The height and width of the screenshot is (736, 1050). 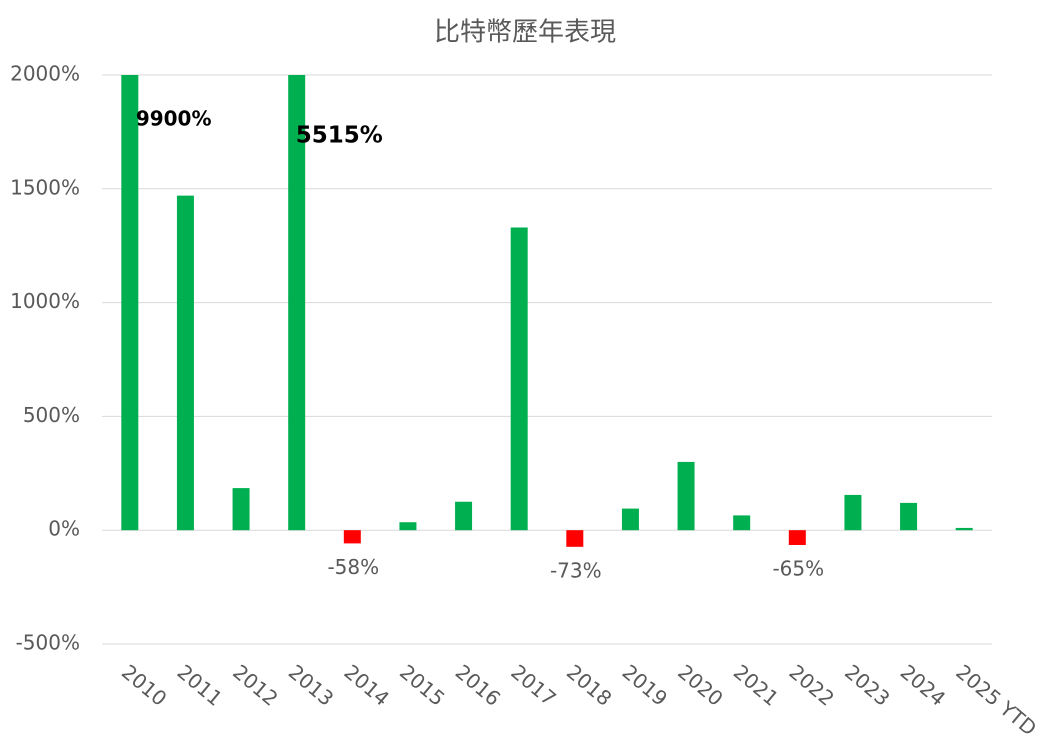 What do you see at coordinates (45, 74) in the screenshot?
I see `y-tick-label: 2000%` at bounding box center [45, 74].